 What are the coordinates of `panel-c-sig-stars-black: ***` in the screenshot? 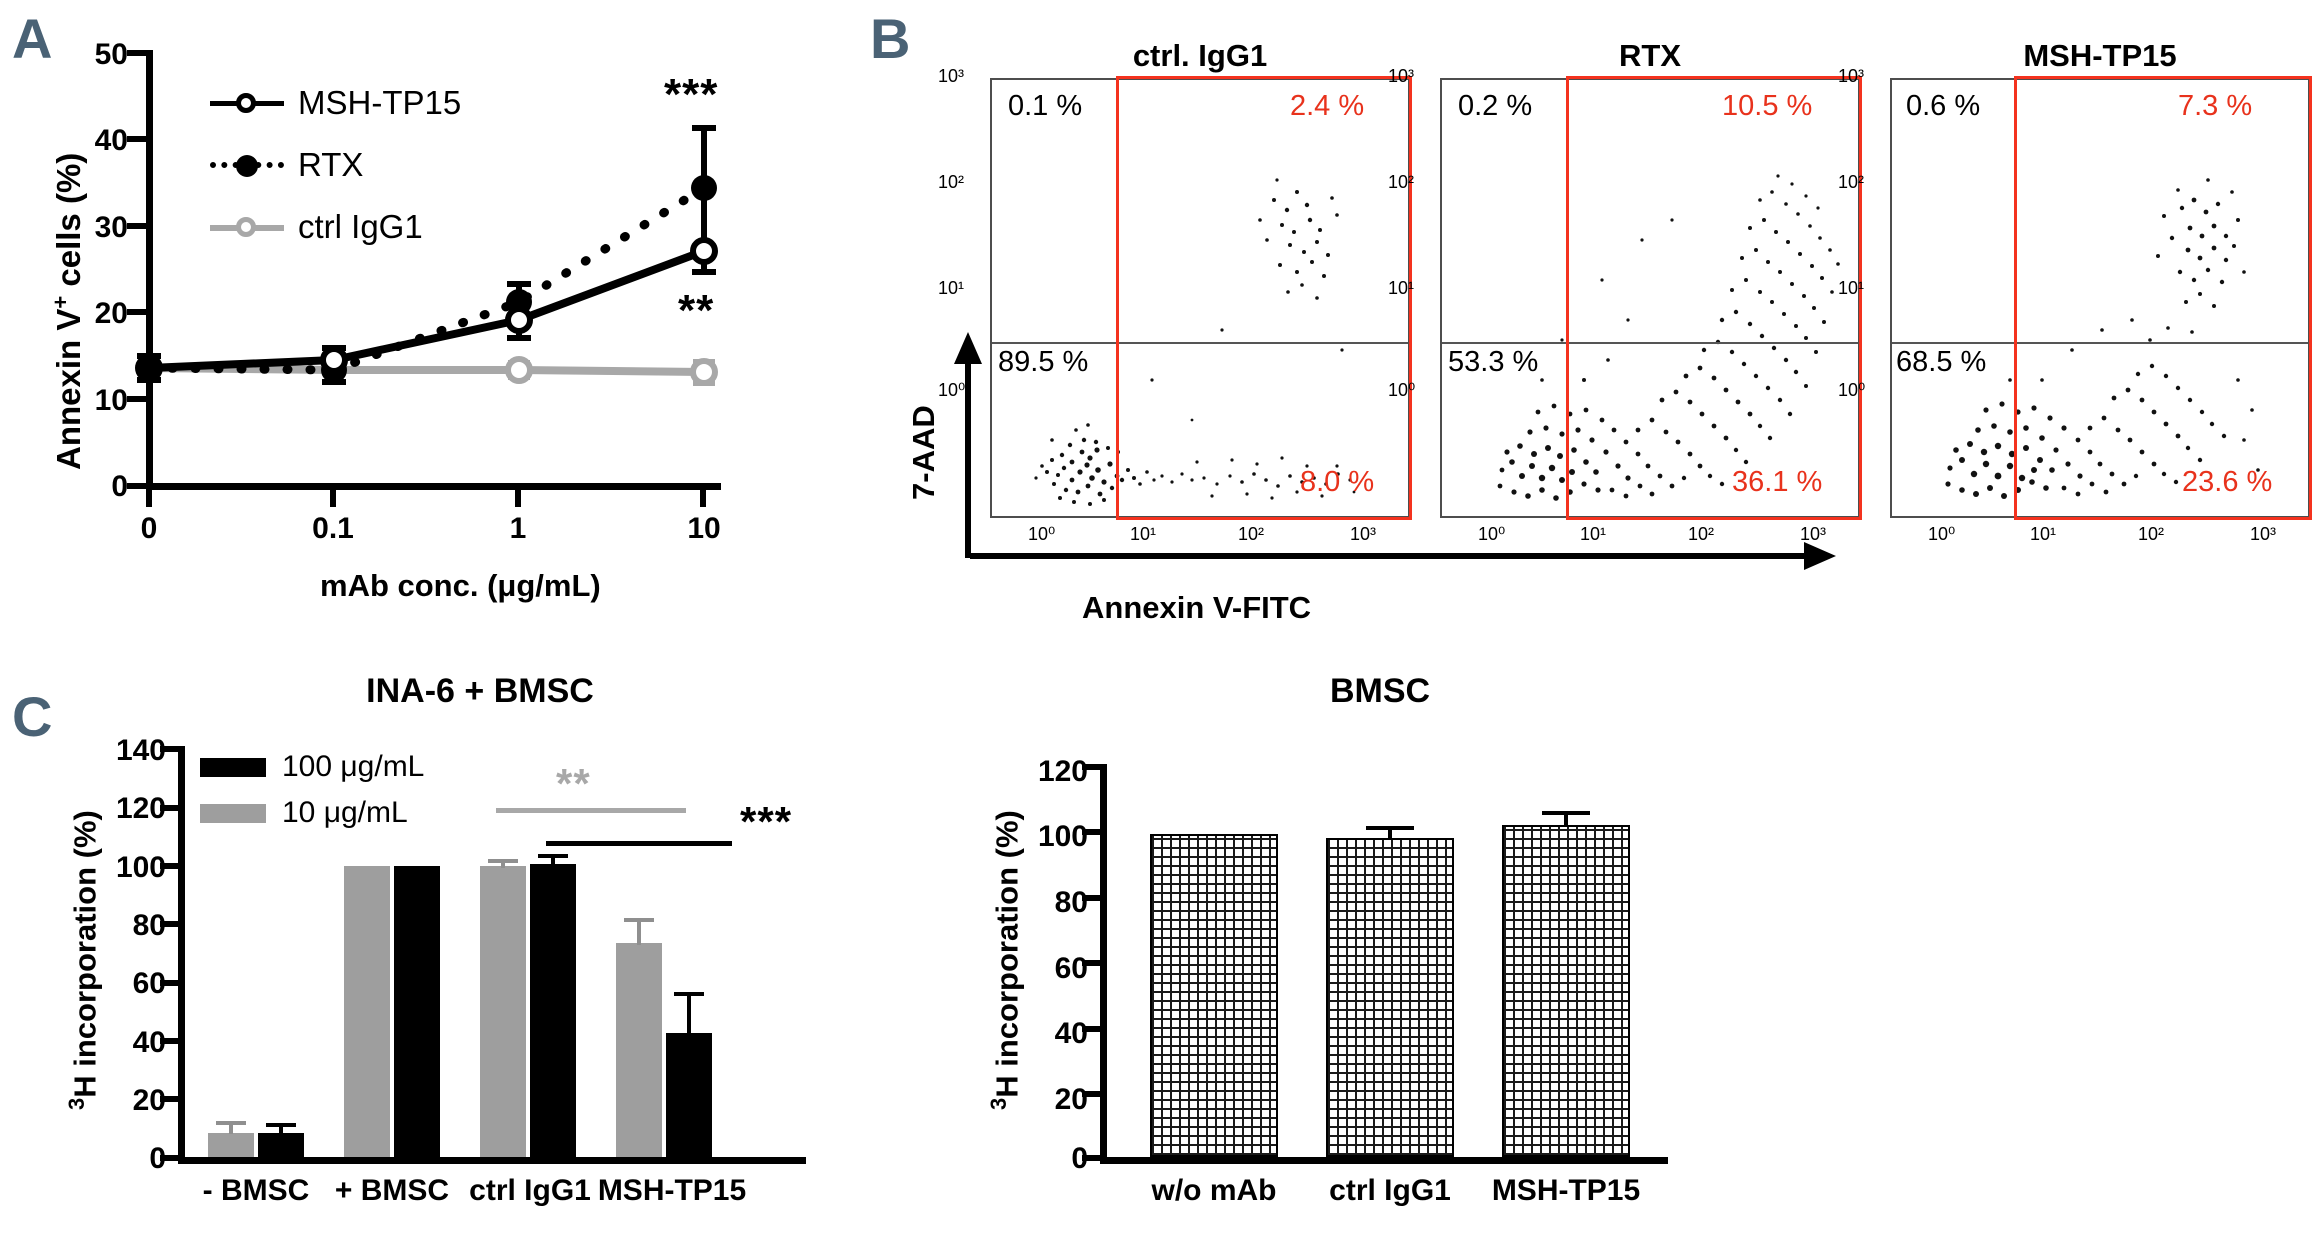 It's located at (766, 821).